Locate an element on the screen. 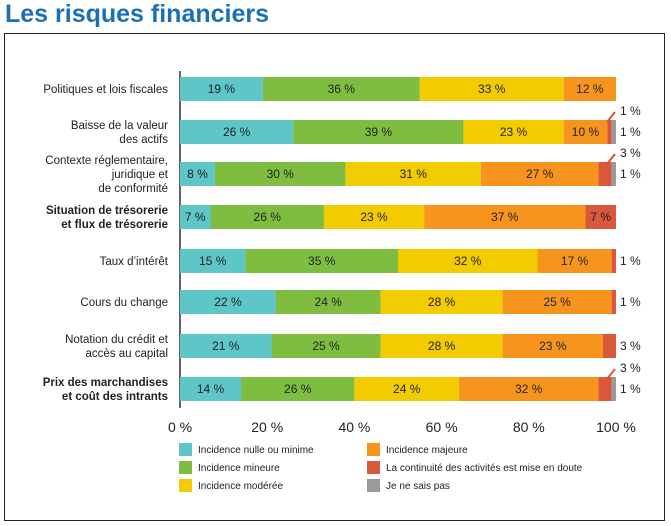  data-label: 23 % is located at coordinates (553, 346).